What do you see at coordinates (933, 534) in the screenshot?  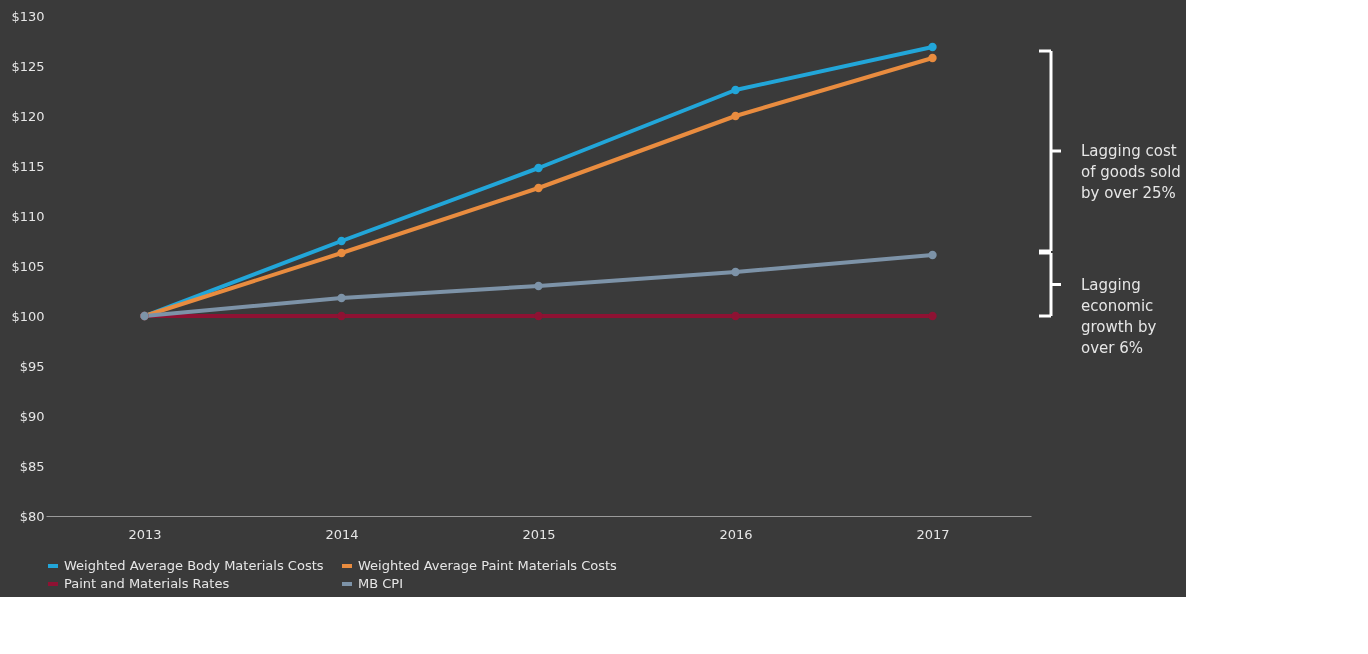 I see `x-tick-label: 2017` at bounding box center [933, 534].